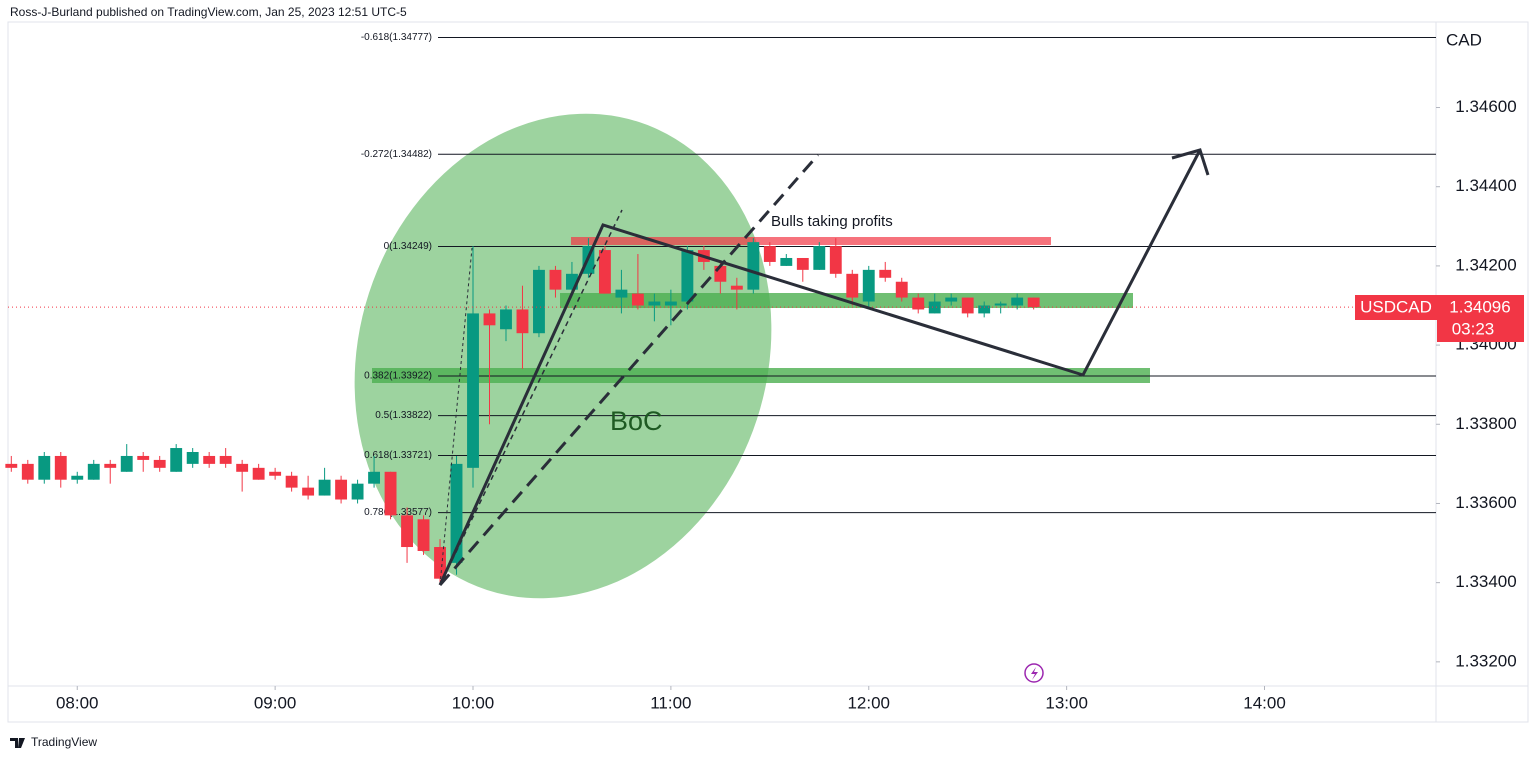  I want to click on currency: CAD, so click(1464, 39).